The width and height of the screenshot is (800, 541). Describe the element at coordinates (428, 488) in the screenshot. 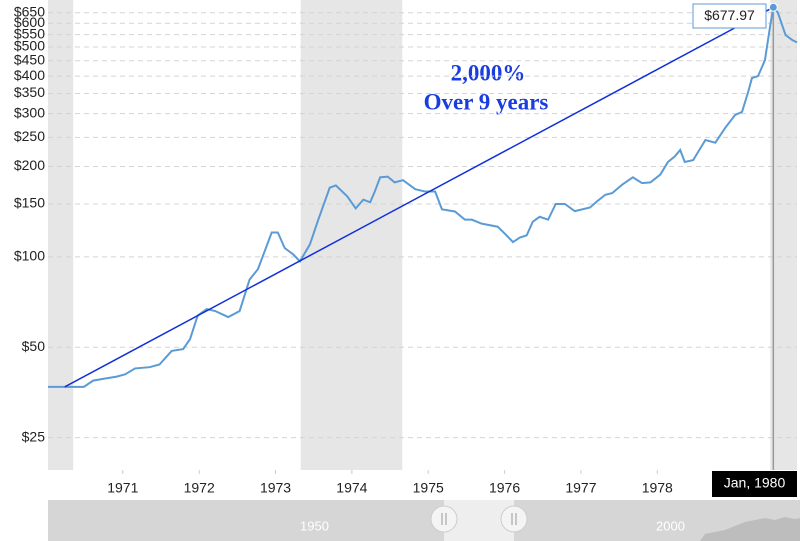

I see `x-tick-label: 1975` at that location.